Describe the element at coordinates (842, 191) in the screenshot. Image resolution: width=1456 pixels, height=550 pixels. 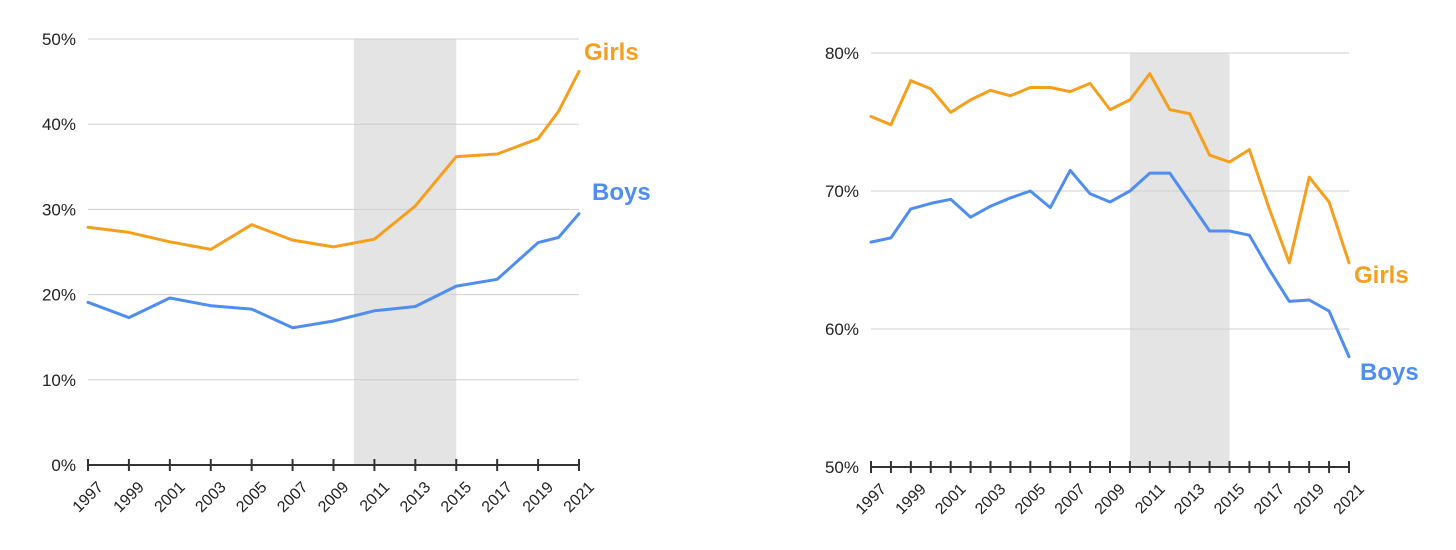
I see `y-tick-label: 70%` at that location.